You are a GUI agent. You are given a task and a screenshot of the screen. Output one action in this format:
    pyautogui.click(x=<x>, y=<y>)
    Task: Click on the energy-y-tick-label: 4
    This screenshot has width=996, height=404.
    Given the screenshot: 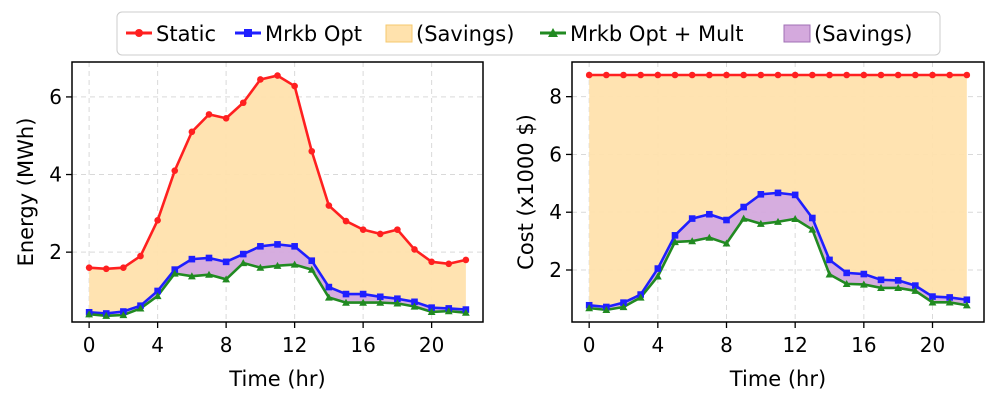 What is the action you would take?
    pyautogui.click(x=55, y=175)
    